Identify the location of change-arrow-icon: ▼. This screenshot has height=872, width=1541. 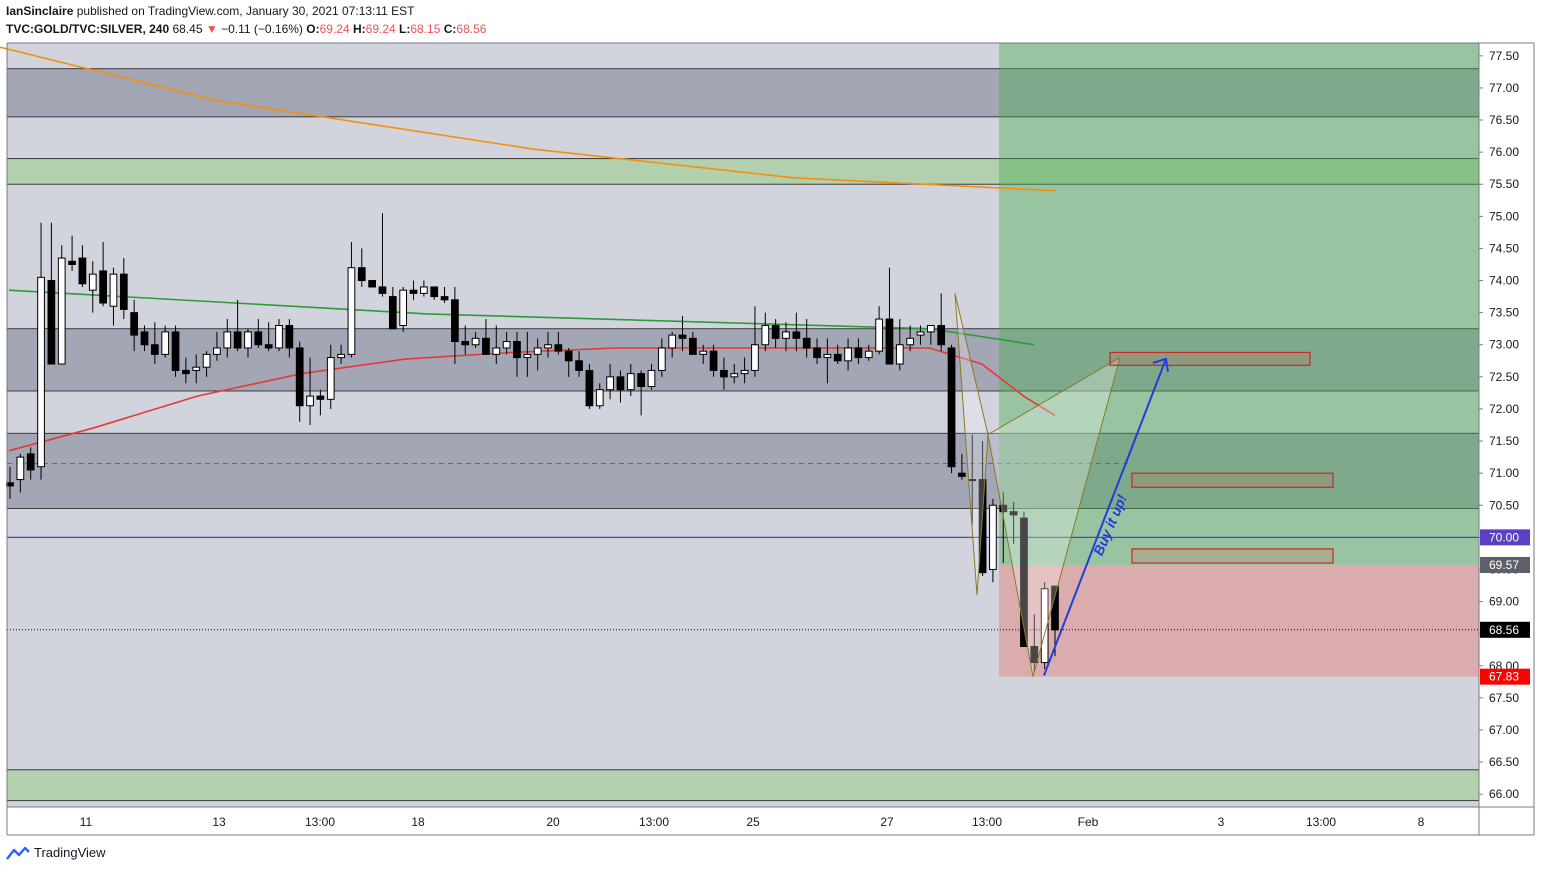
(211, 29).